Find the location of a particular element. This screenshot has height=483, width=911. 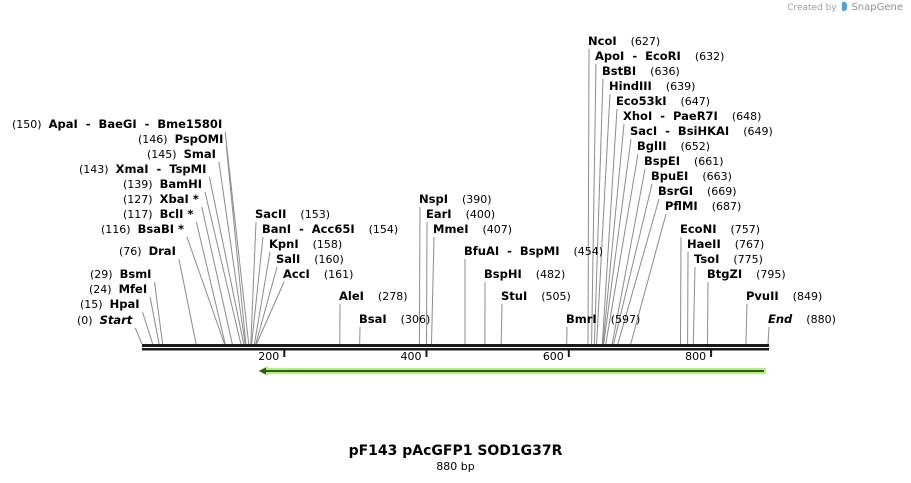

site-label: (24) MfeI is located at coordinates (118, 290).